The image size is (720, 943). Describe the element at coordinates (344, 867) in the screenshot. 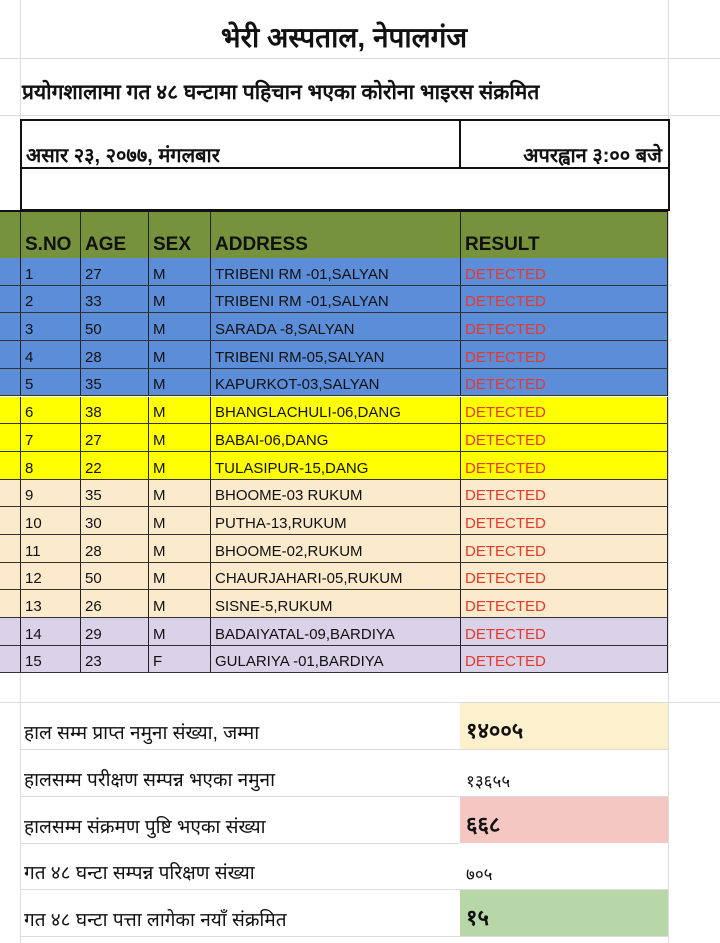

I see `summary-row: गत ४८ घन्टा सम्पन्न परिक्षण संख्या ७०५` at that location.